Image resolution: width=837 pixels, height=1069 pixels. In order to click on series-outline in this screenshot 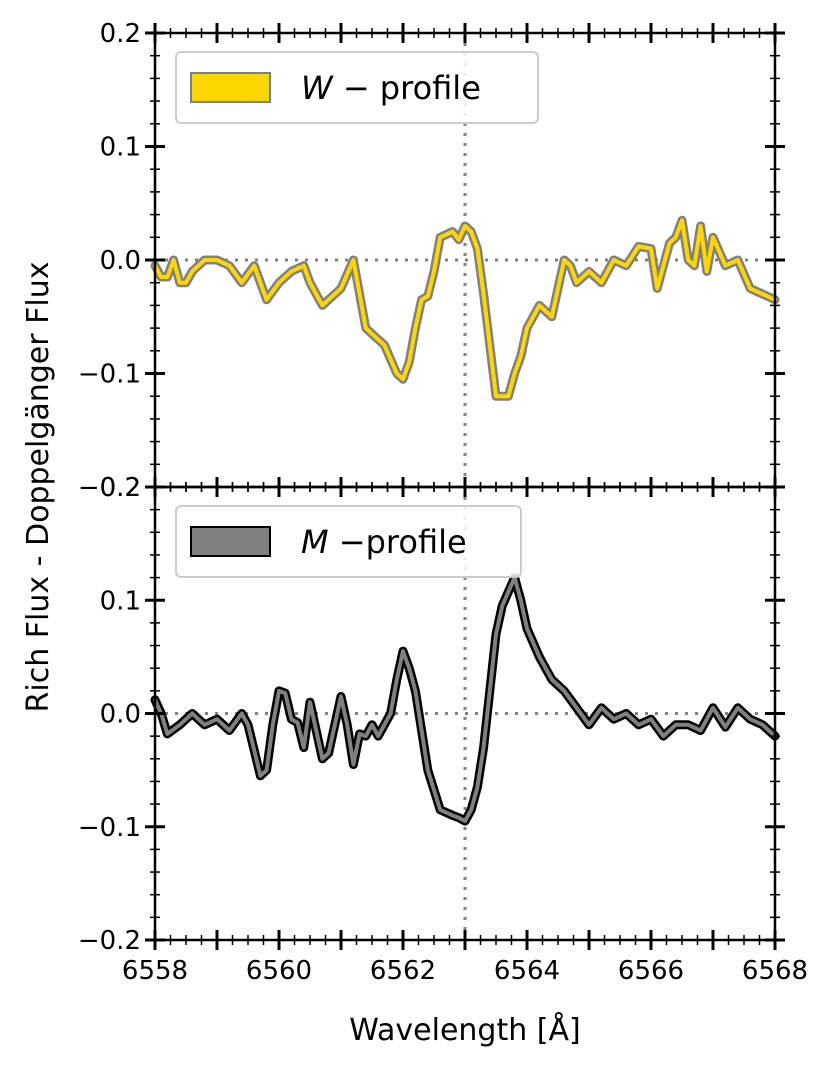, I will do `click(465, 308)`.